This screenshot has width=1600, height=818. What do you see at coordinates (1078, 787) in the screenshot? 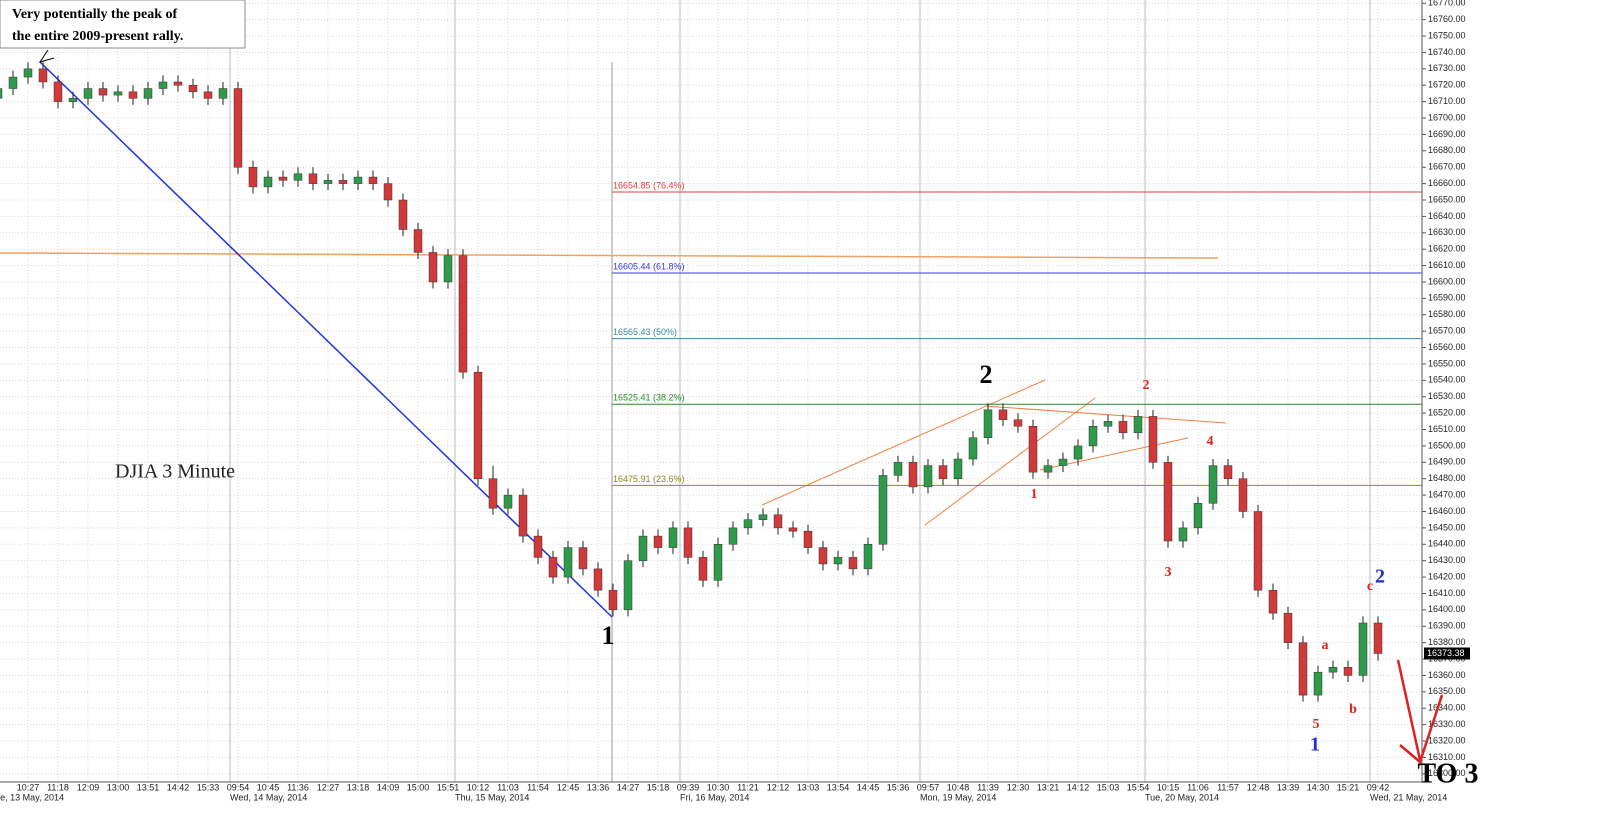
I see `x-tick-label: 14:12` at bounding box center [1078, 787].